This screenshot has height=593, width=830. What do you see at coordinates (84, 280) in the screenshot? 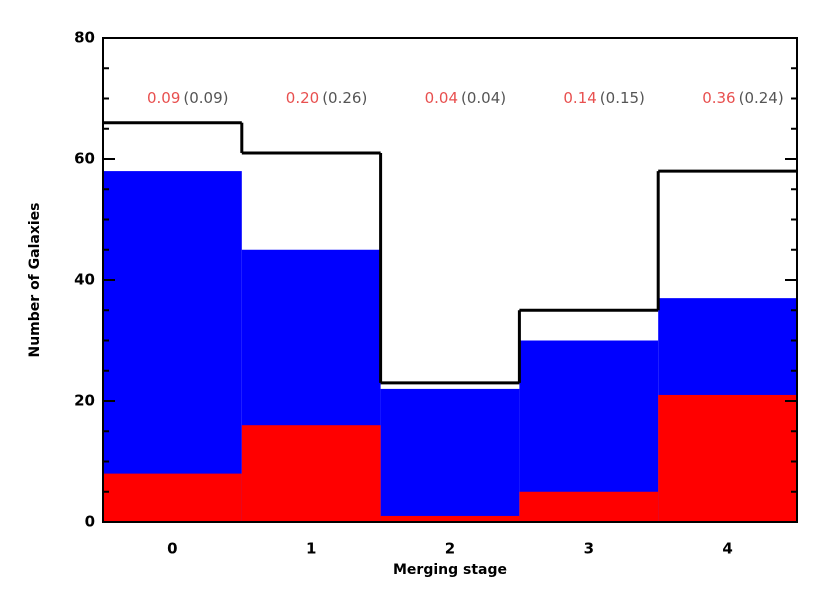
I see `y-tick-label: 40` at bounding box center [84, 280].